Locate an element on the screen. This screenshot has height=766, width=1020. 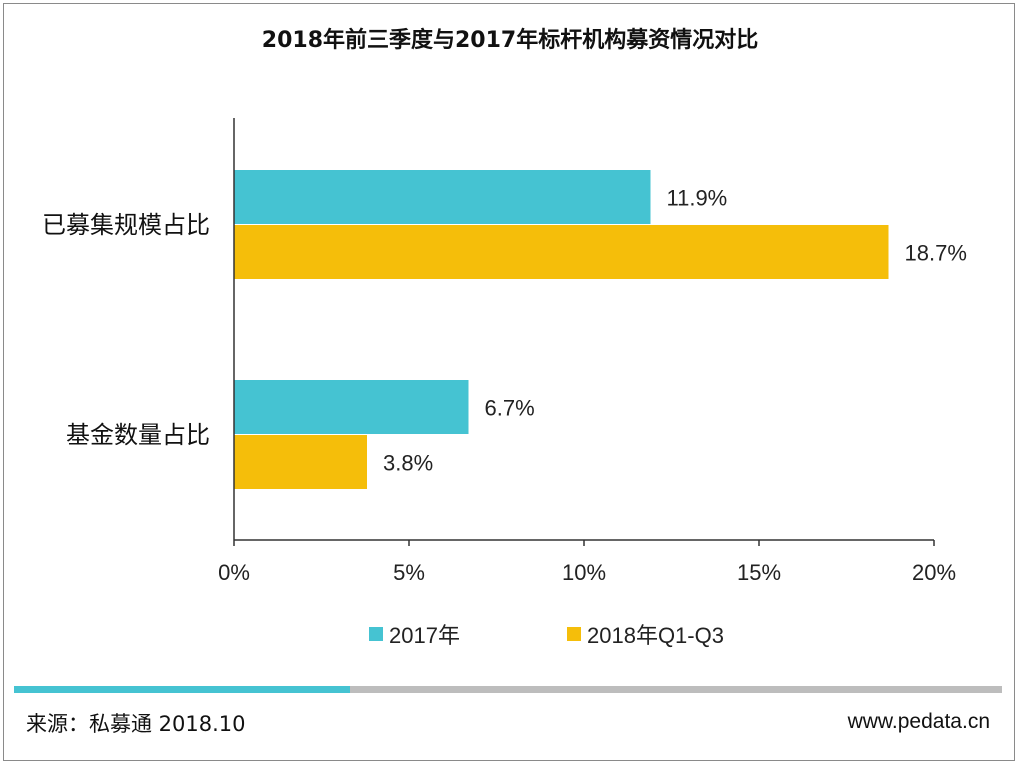
progress-bar is located at coordinates (508, 689).